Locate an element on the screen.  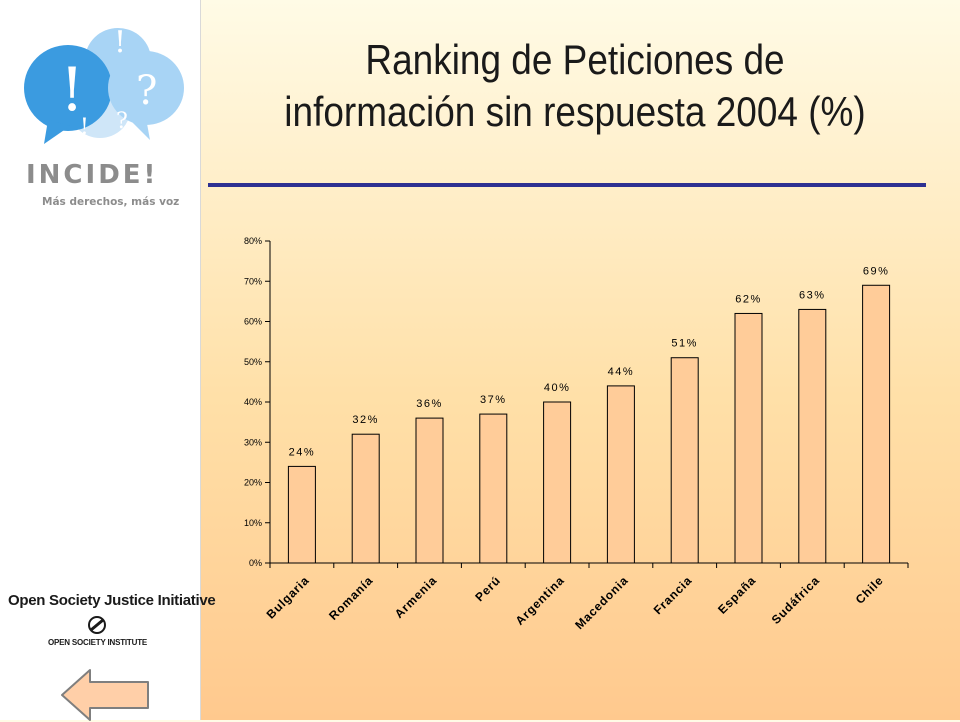
data-label: 63% is located at coordinates (812, 295).